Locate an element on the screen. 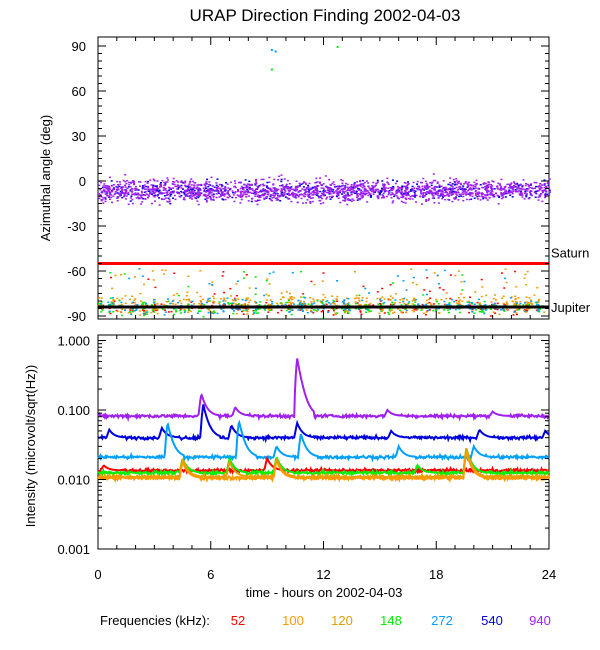 The height and width of the screenshot is (650, 600). legend-item-120: 120 is located at coordinates (342, 620).